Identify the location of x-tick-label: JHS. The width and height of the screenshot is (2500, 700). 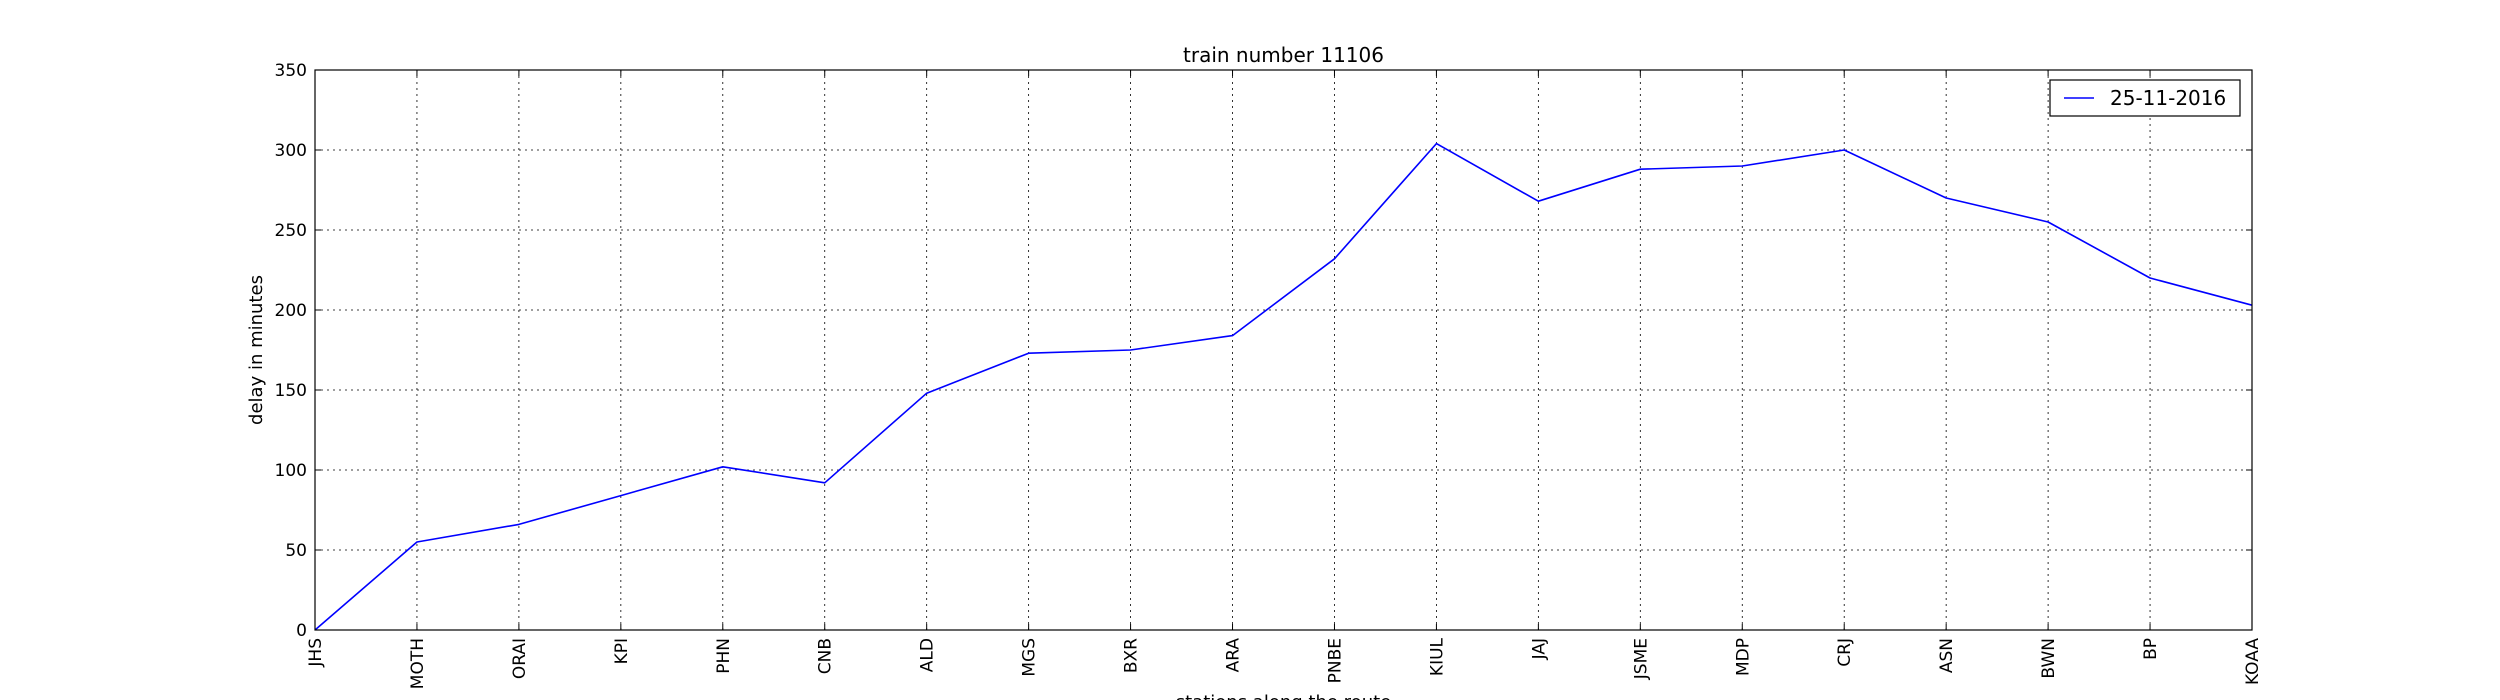
(316, 653).